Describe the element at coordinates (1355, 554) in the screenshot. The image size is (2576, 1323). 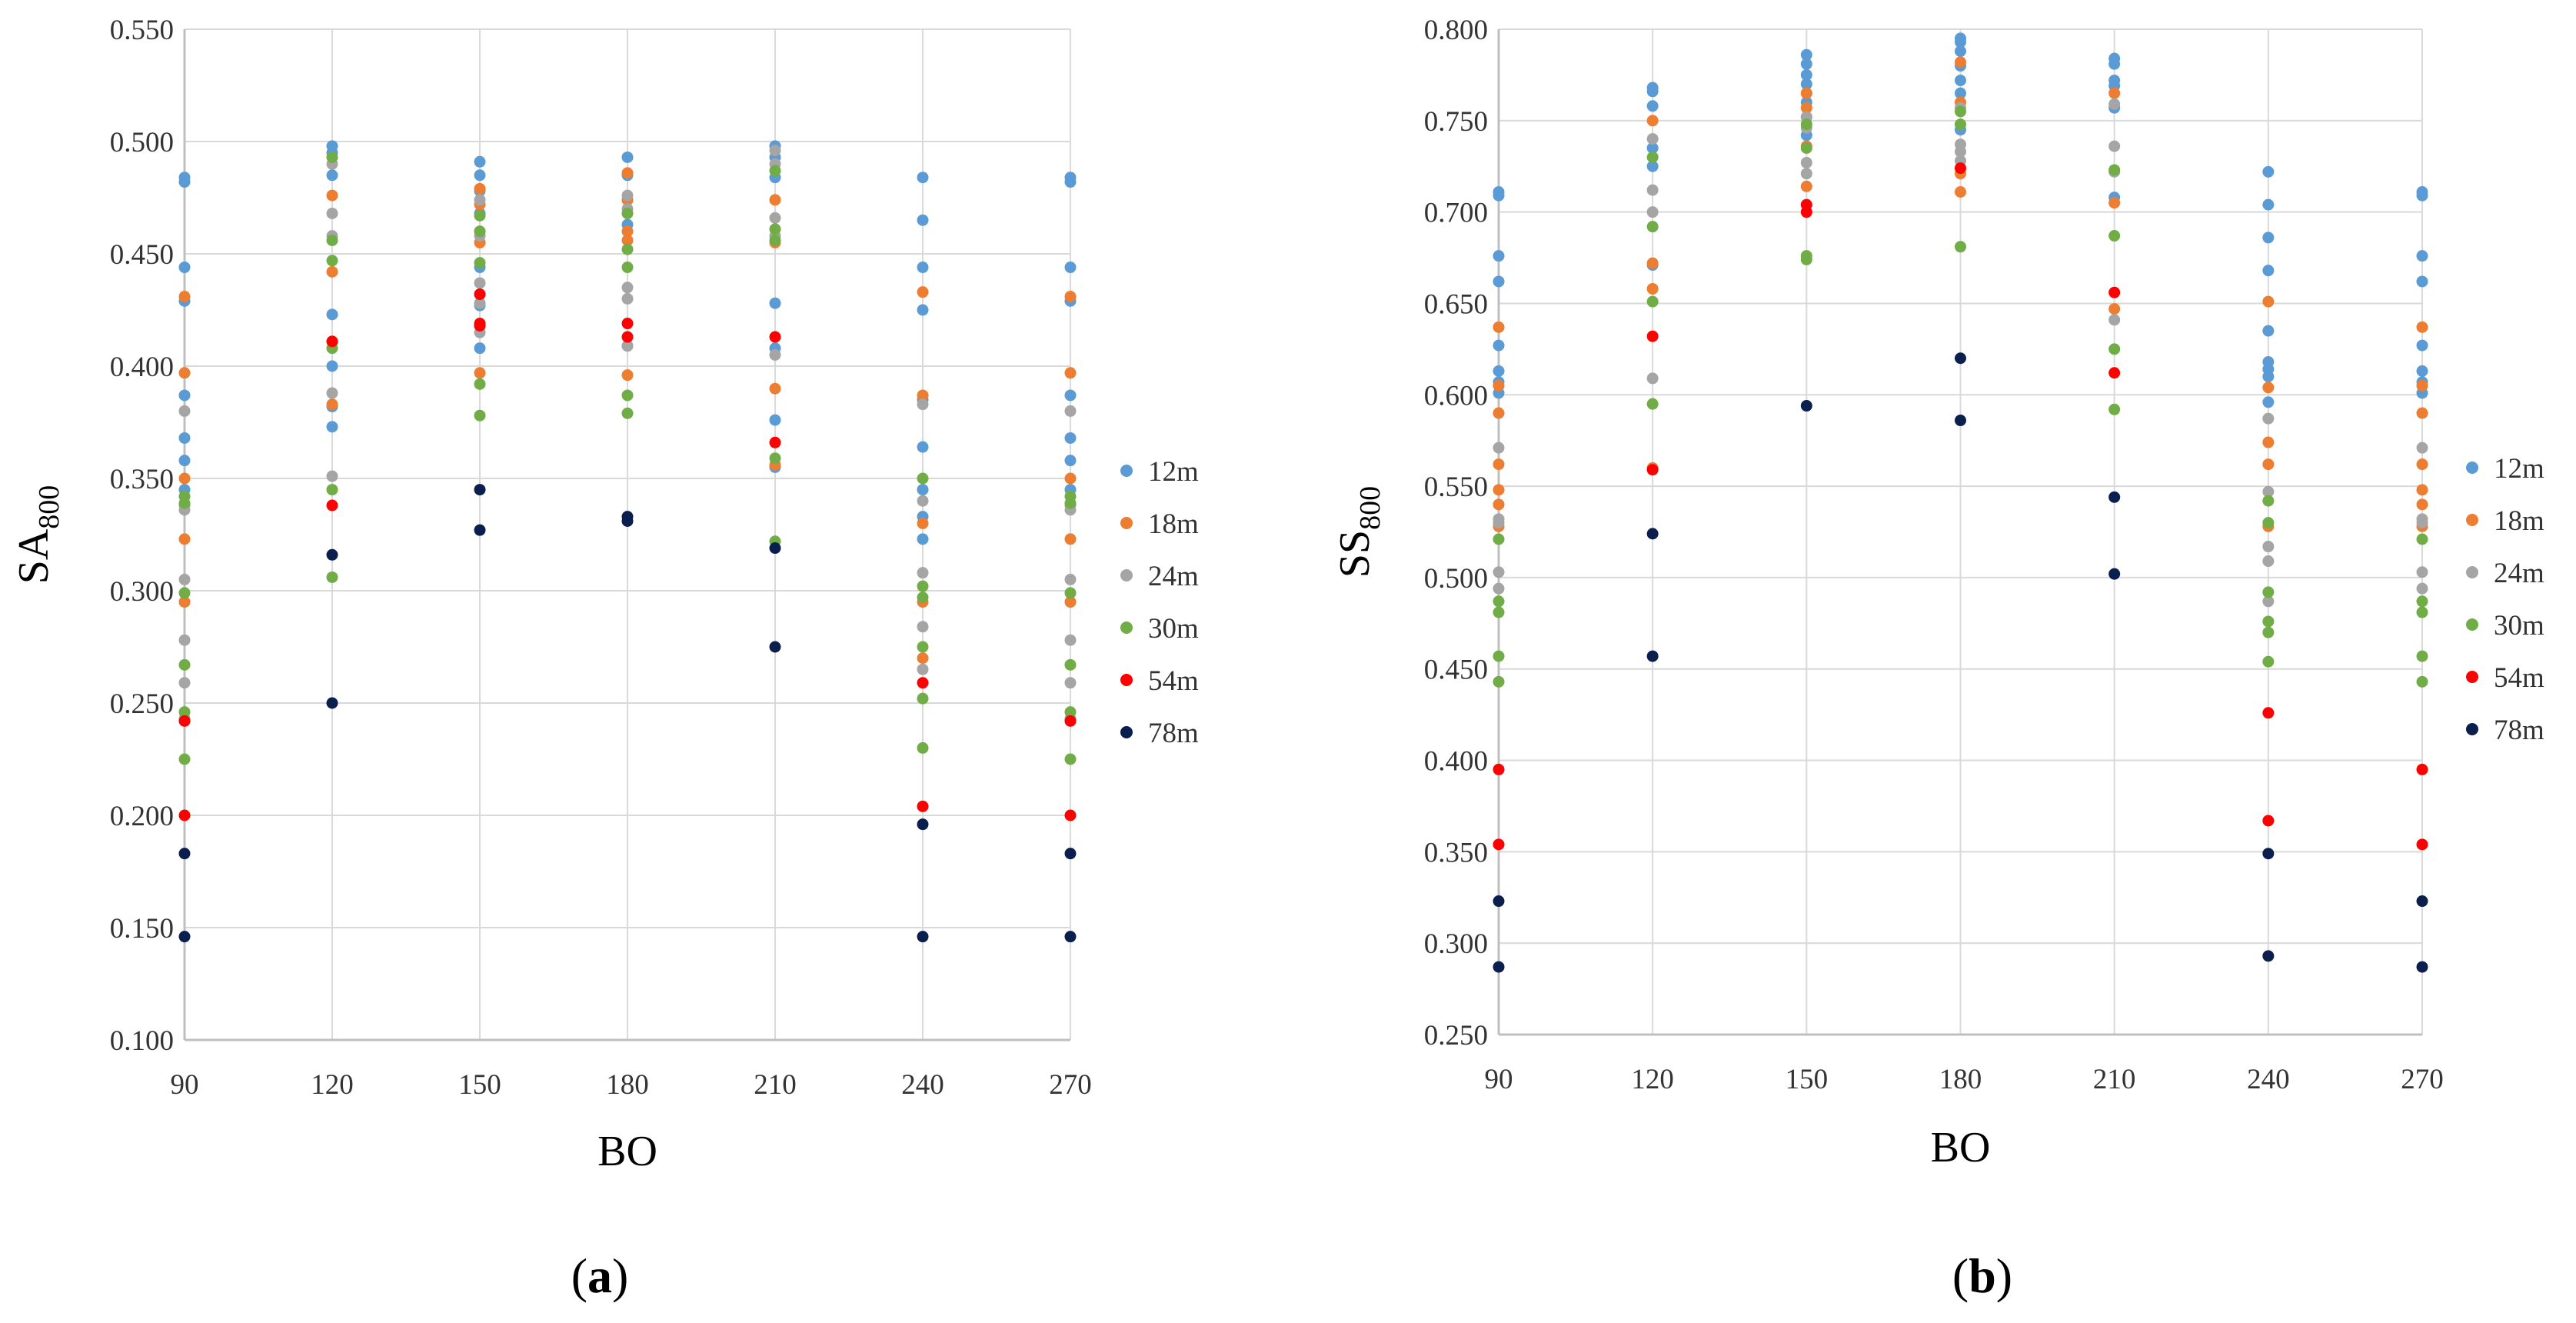
I see `y-axis-title-base: SS` at that location.